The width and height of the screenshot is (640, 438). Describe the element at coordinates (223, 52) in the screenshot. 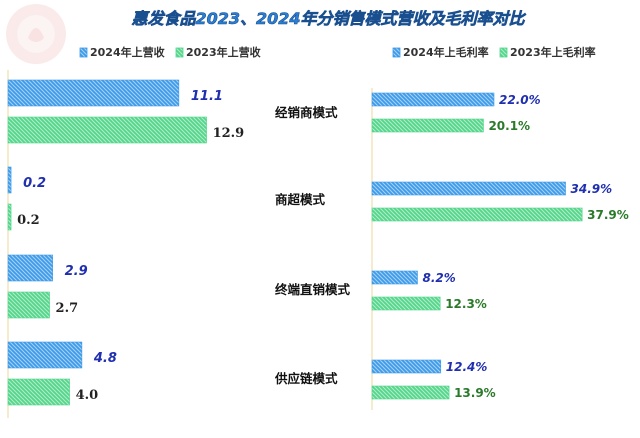

I see `legend-item-revenue-2023-label: 2023年上营收` at that location.